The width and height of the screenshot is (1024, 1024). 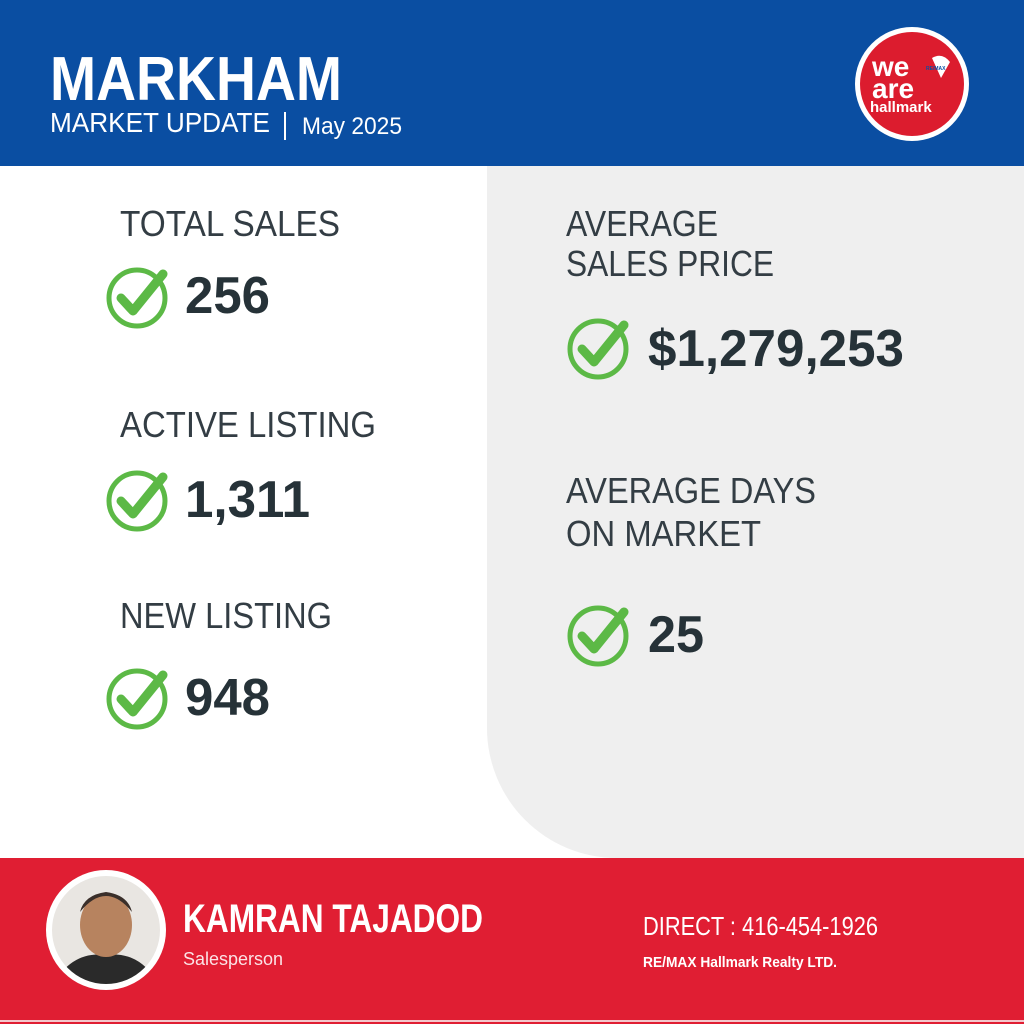 I want to click on stat-value: 256, so click(x=227, y=296).